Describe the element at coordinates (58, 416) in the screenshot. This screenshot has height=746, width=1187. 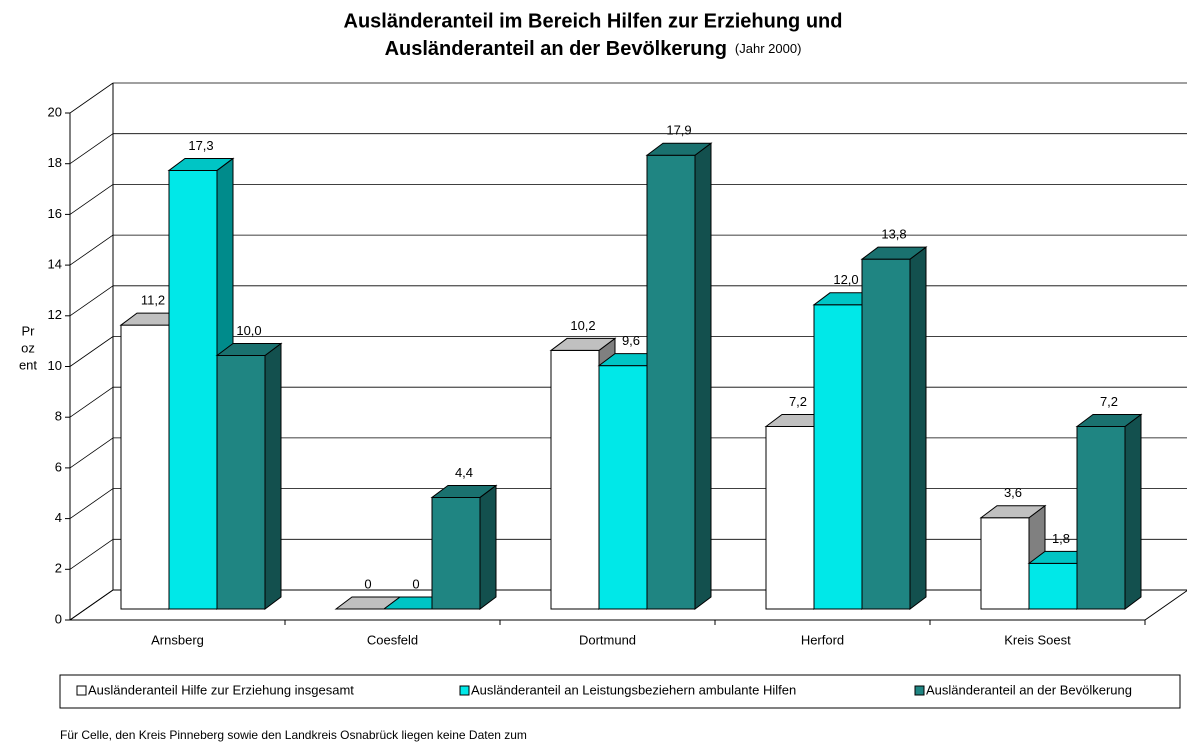
I see `y-tick-label: 8` at that location.